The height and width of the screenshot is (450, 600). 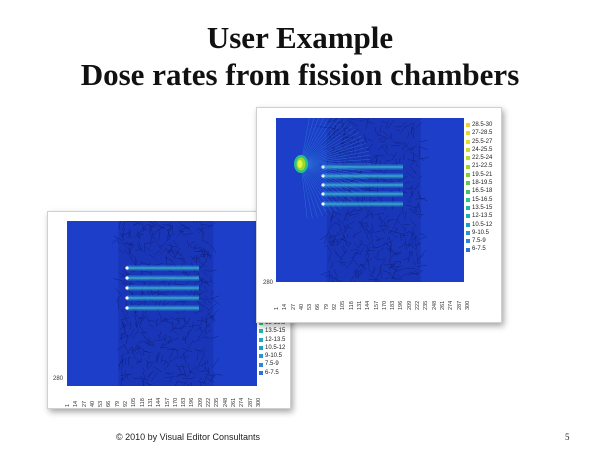 What do you see at coordinates (442, 305) in the screenshot?
I see `right-x-tick: 261` at bounding box center [442, 305].